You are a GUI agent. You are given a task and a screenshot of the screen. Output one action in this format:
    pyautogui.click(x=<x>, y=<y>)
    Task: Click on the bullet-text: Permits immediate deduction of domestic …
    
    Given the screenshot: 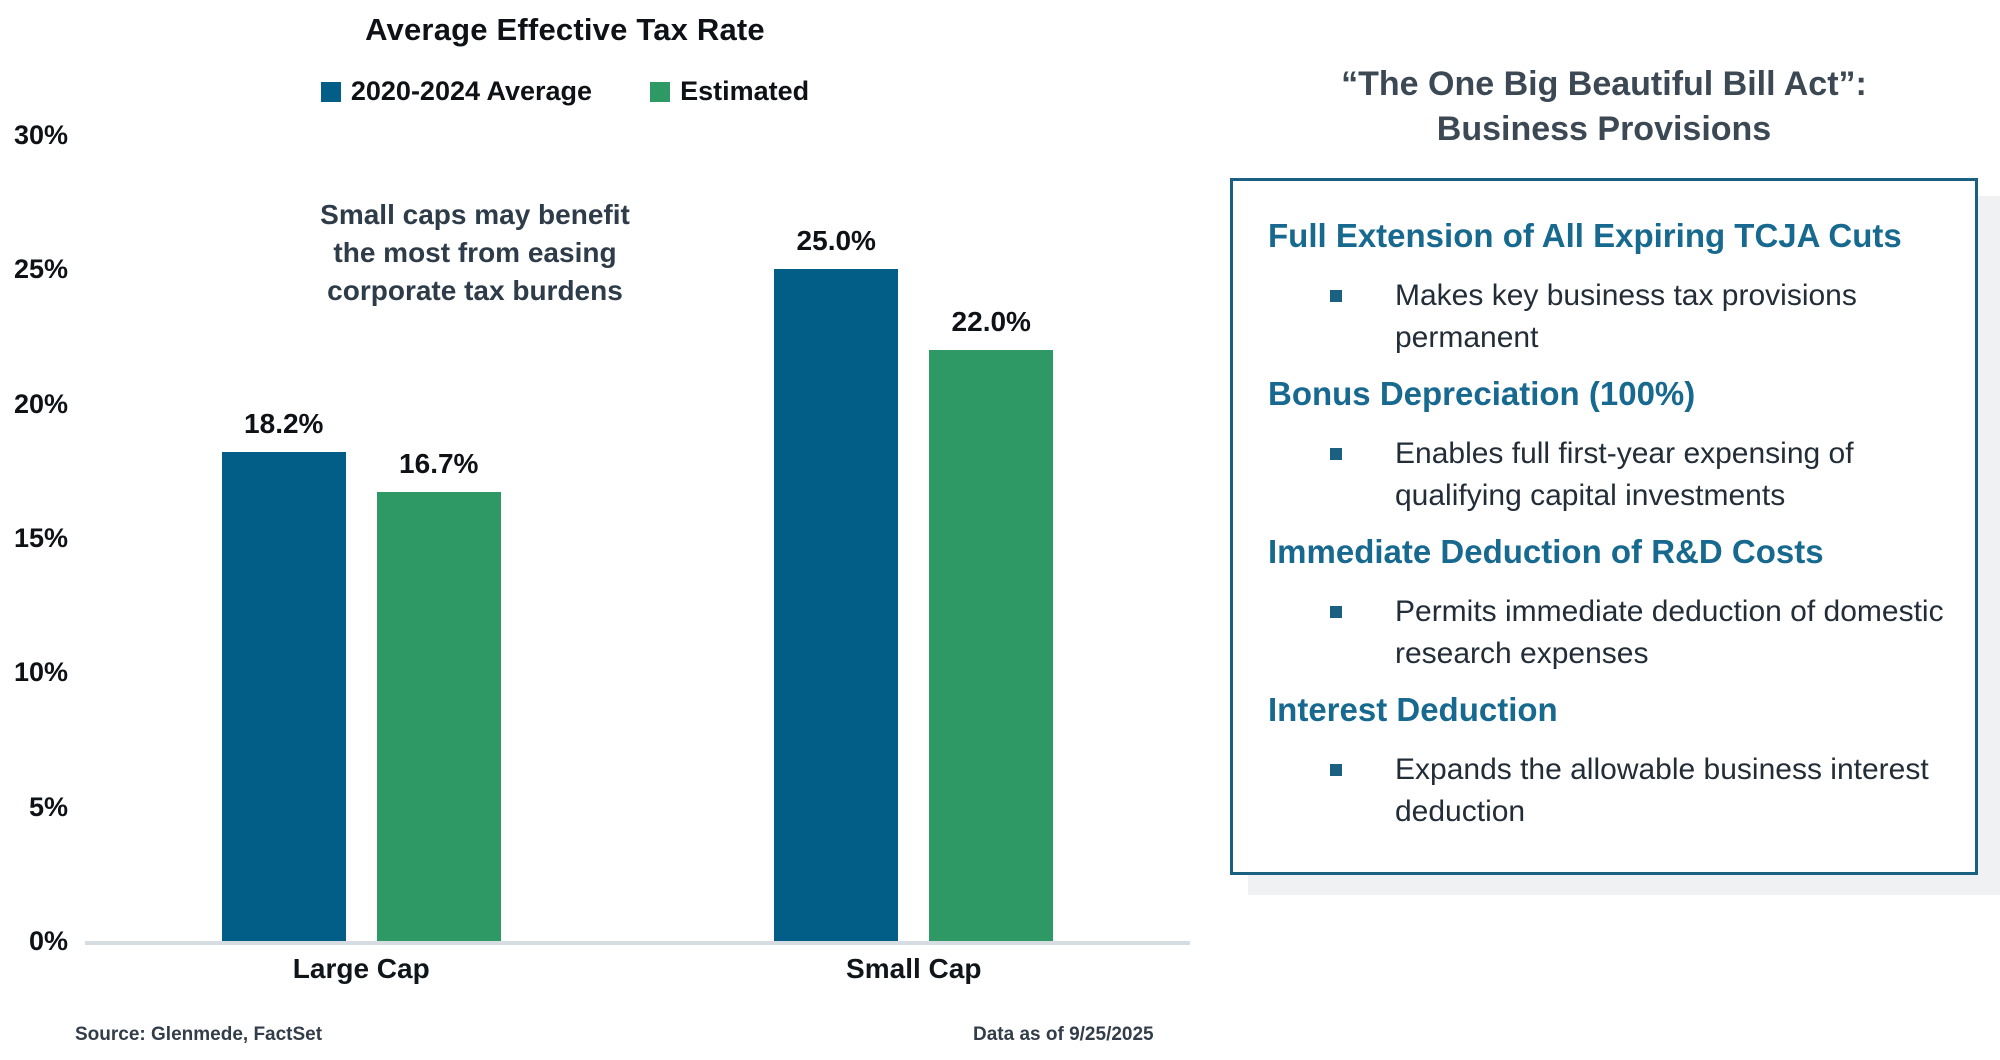 What is the action you would take?
    pyautogui.click(x=1669, y=632)
    